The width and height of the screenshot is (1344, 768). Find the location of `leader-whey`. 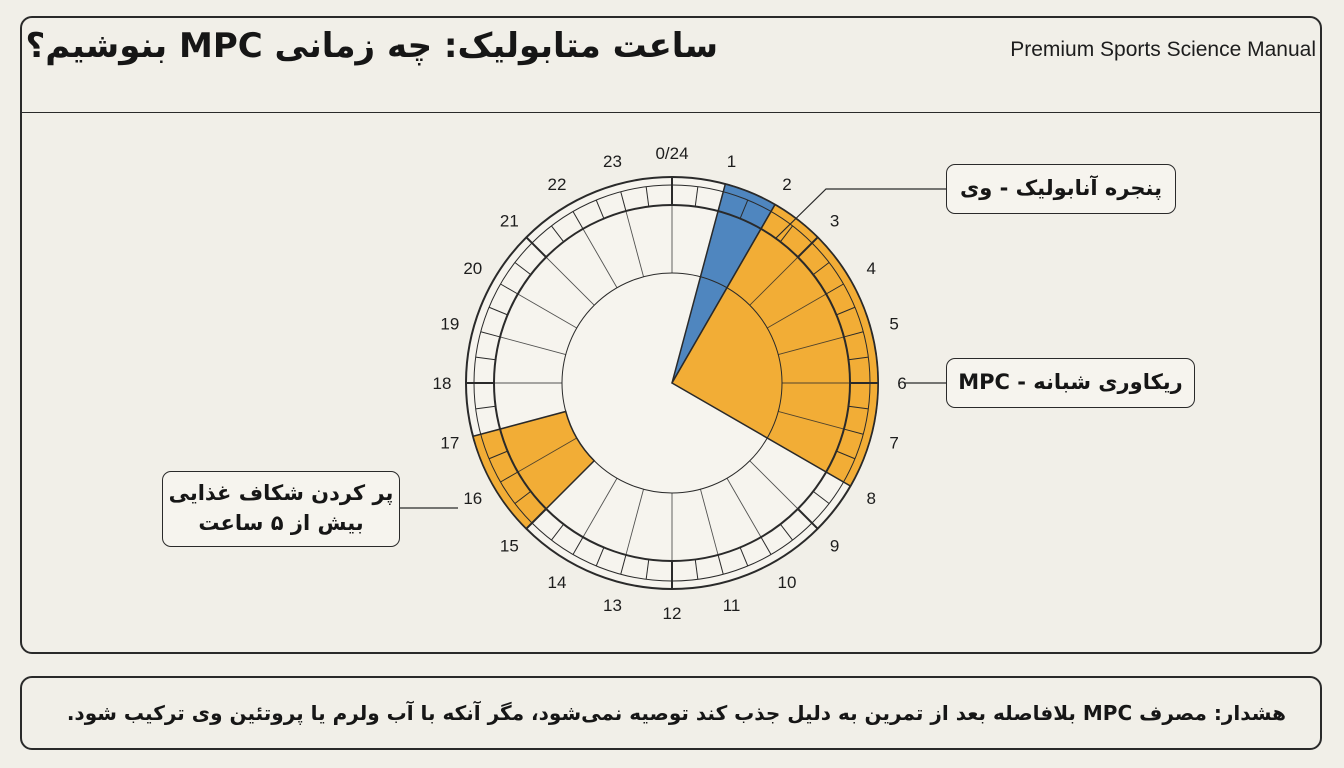

leader-whey is located at coordinates (860, 213).